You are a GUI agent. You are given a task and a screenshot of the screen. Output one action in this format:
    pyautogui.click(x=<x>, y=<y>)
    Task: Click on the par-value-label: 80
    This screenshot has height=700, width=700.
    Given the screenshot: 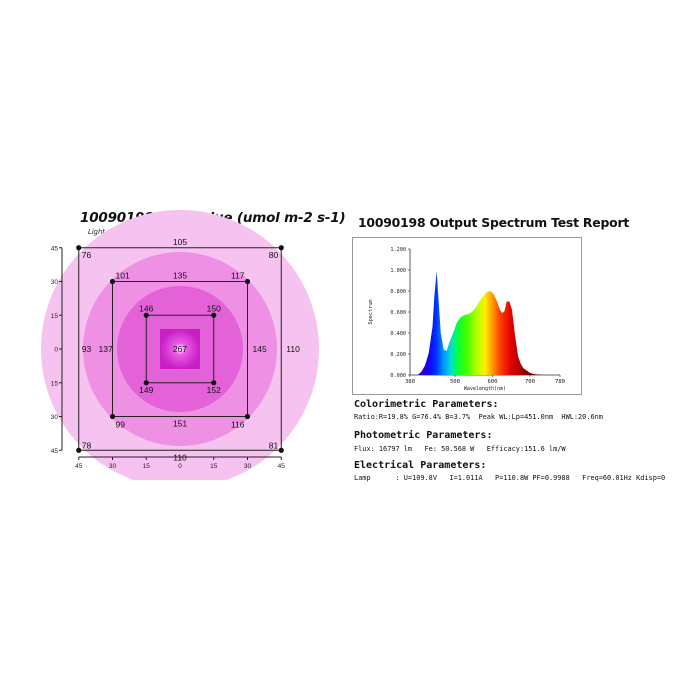 What is the action you would take?
    pyautogui.click(x=274, y=255)
    